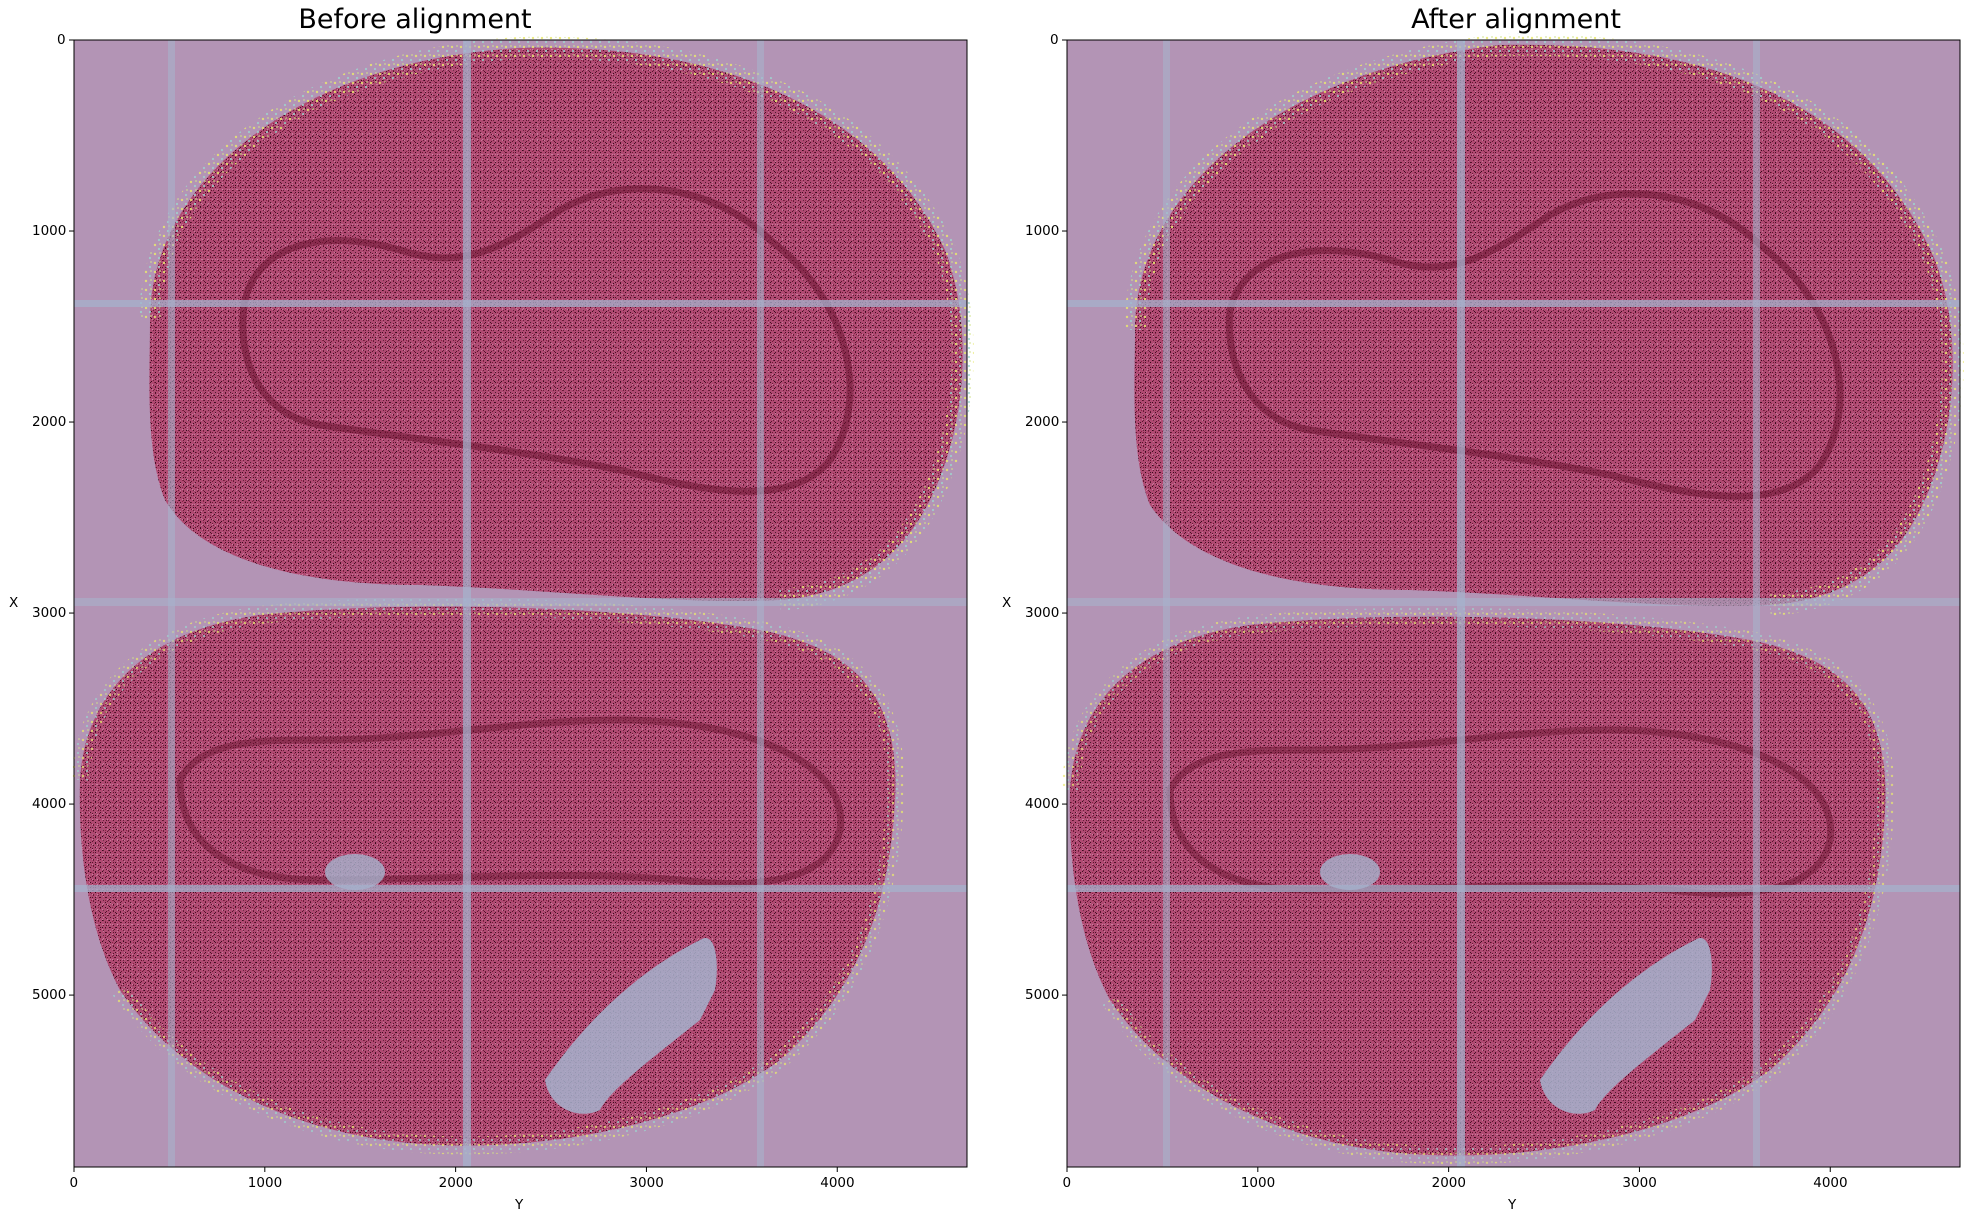 The width and height of the screenshot is (1969, 1222). I want to click on left-panel-title: Before alignment, so click(415, 19).